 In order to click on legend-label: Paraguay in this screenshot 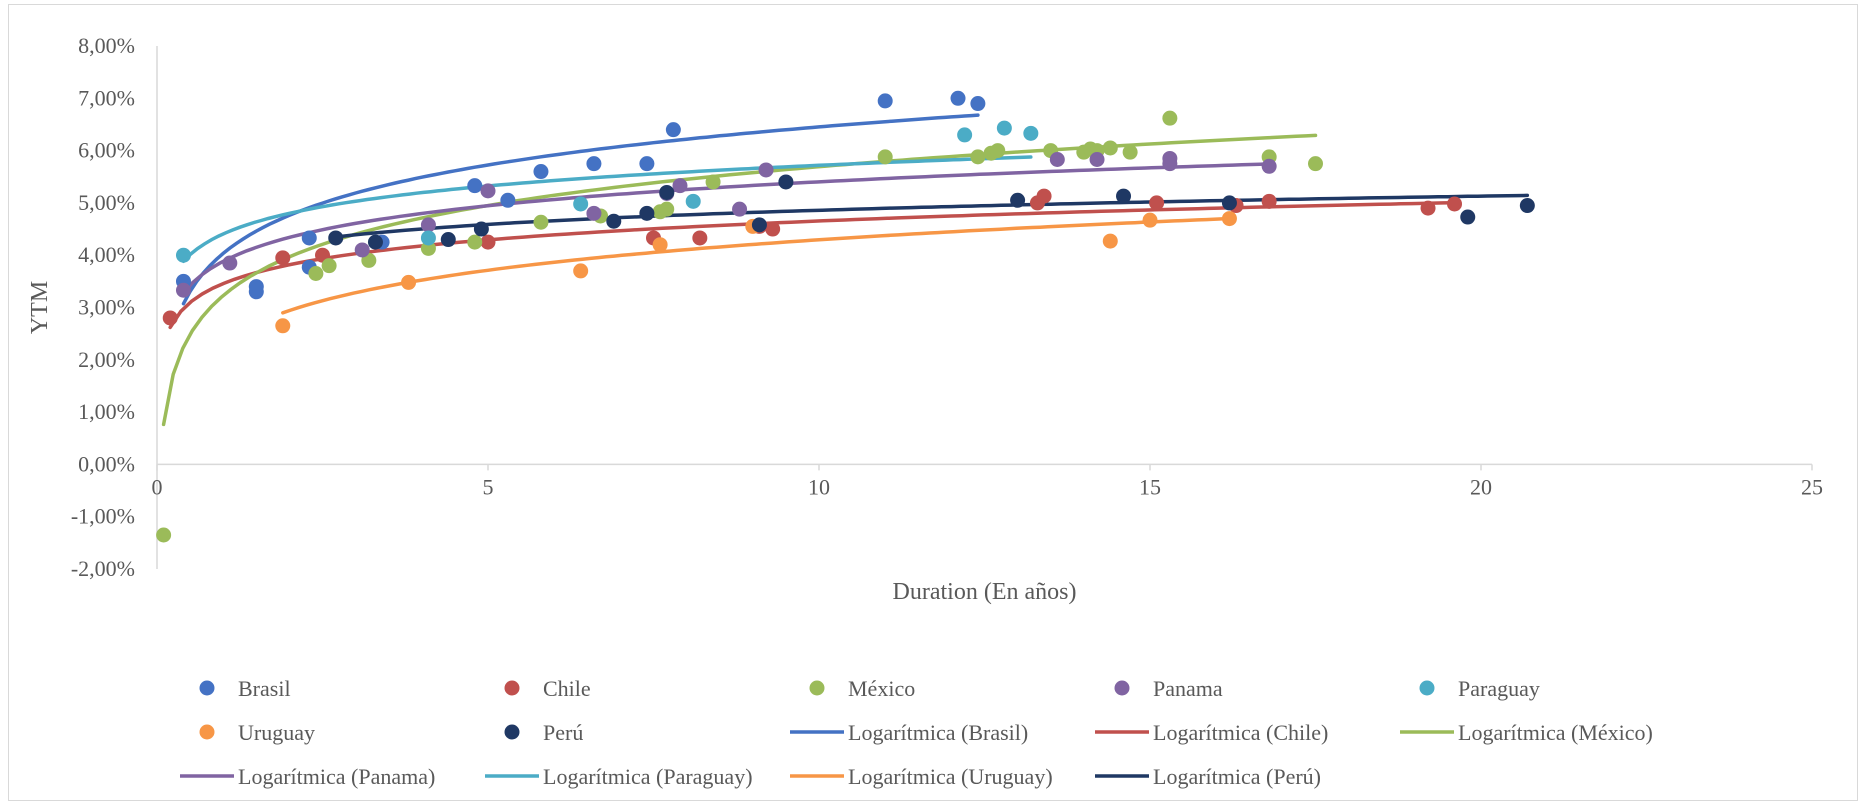, I will do `click(1499, 688)`.